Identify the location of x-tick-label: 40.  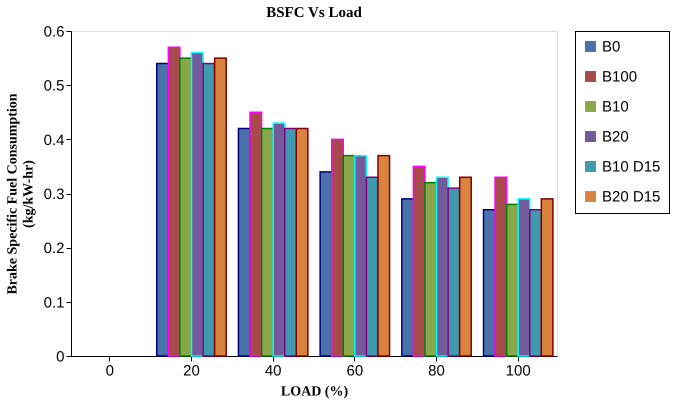
(273, 371).